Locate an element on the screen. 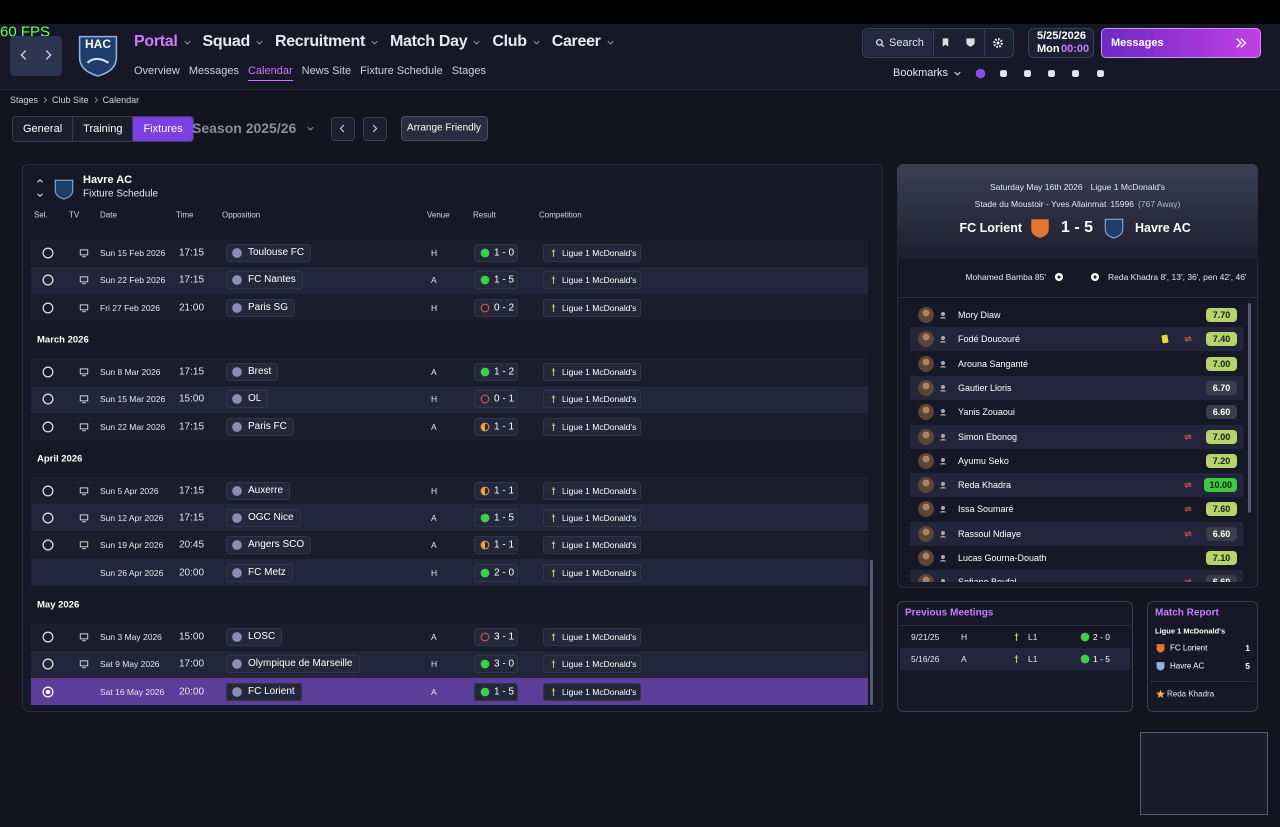  opponent-chip: Paris FC is located at coordinates (260, 426).